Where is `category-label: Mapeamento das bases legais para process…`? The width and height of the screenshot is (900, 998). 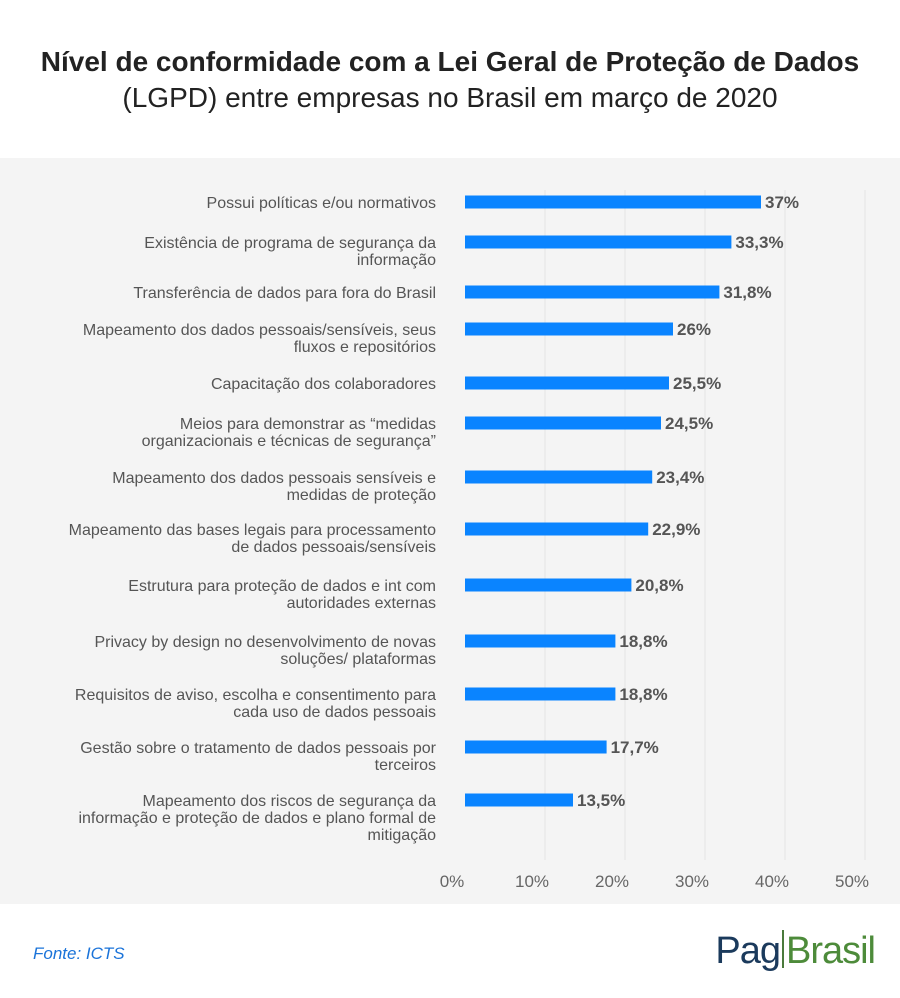
category-label: Mapeamento das bases legais para process… is located at coordinates (252, 539).